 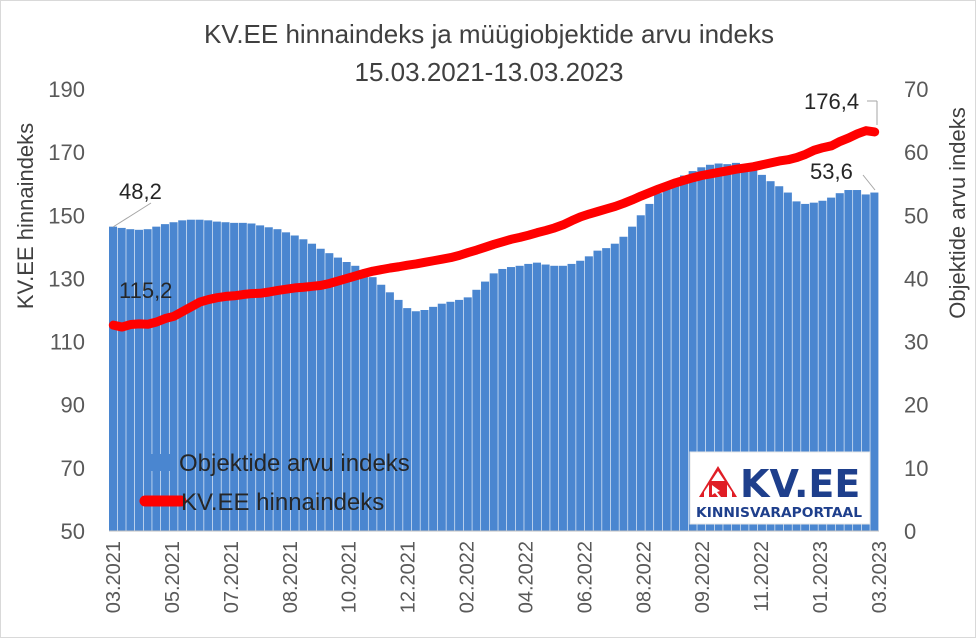 I want to click on data-label-bar-first: 48,2, so click(x=140, y=191).